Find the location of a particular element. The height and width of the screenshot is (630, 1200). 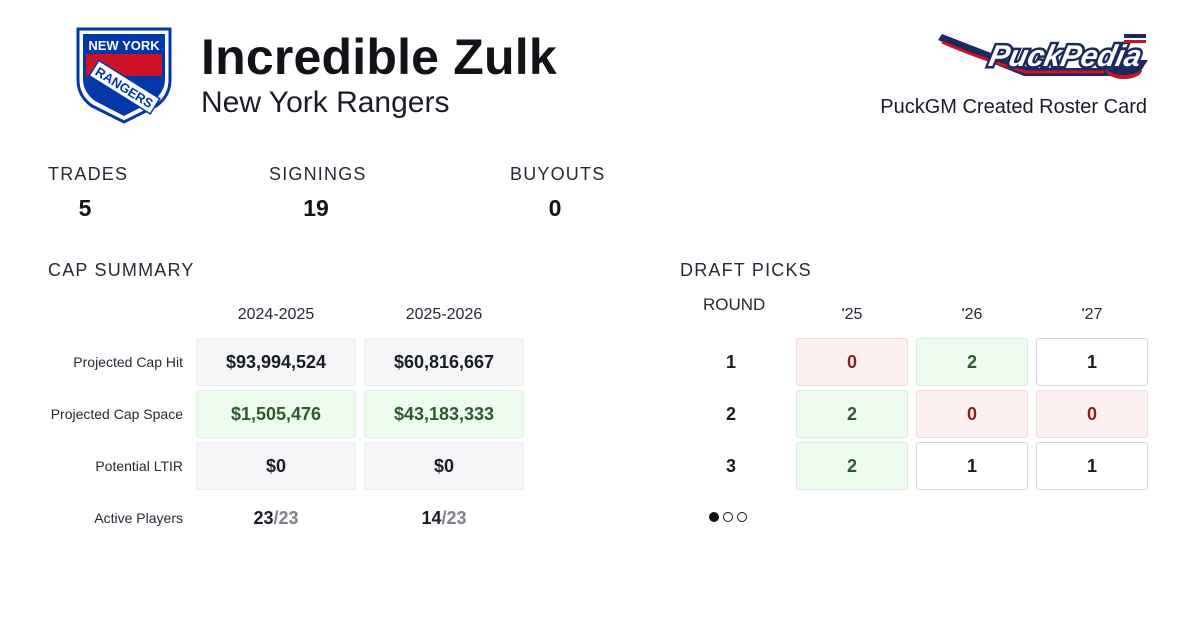

cap-hit-2024: $93,994,524 is located at coordinates (276, 362).